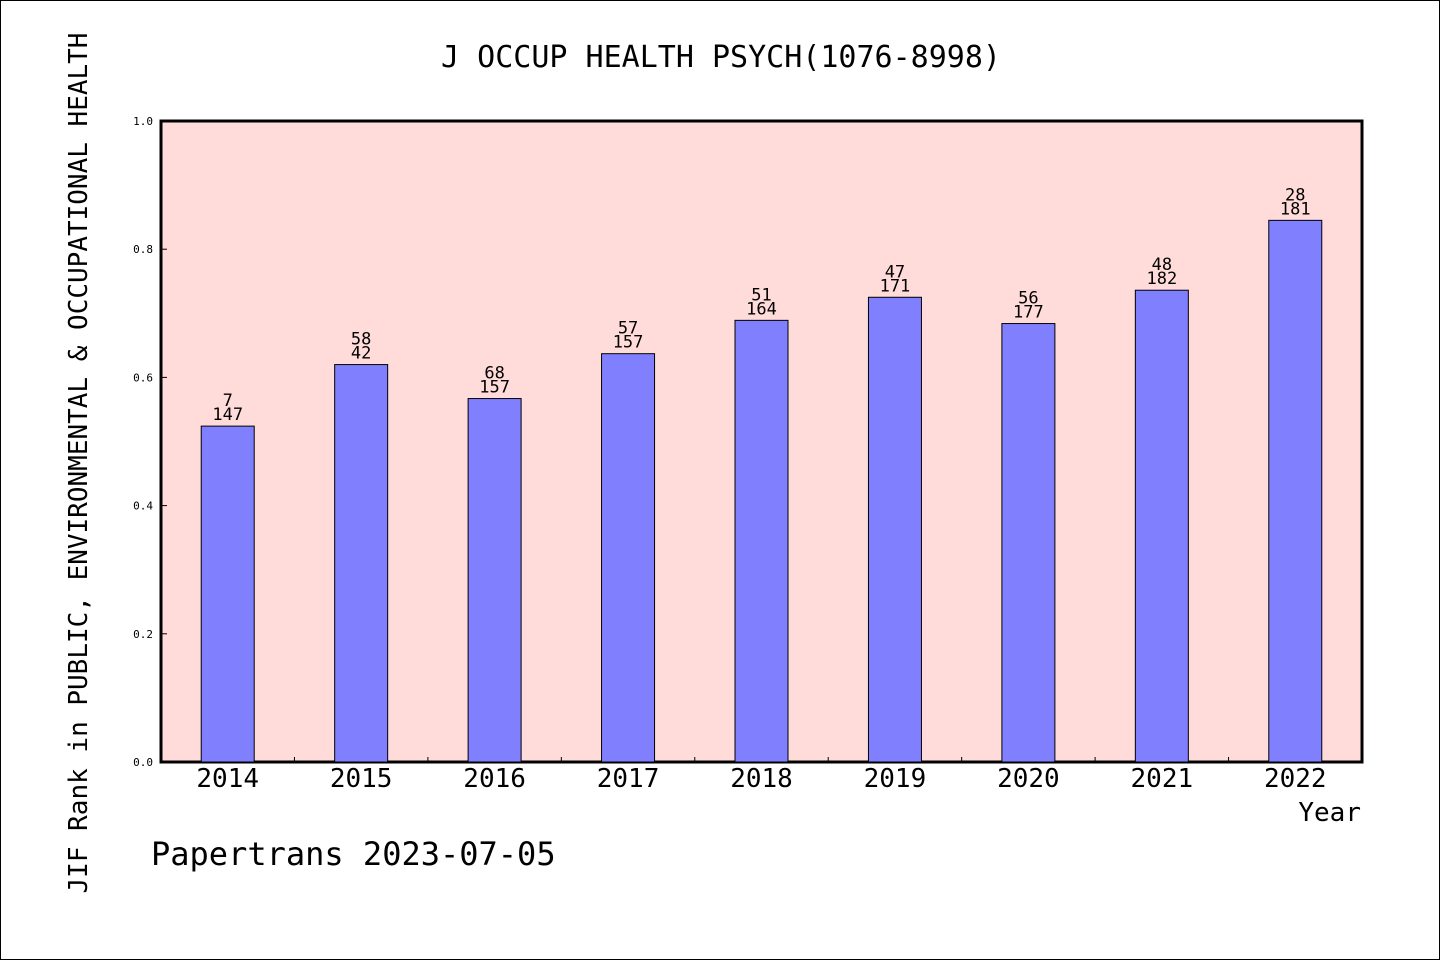 This screenshot has width=1440, height=961. Describe the element at coordinates (761, 309) in the screenshot. I see `bar-total-label: 164` at that location.